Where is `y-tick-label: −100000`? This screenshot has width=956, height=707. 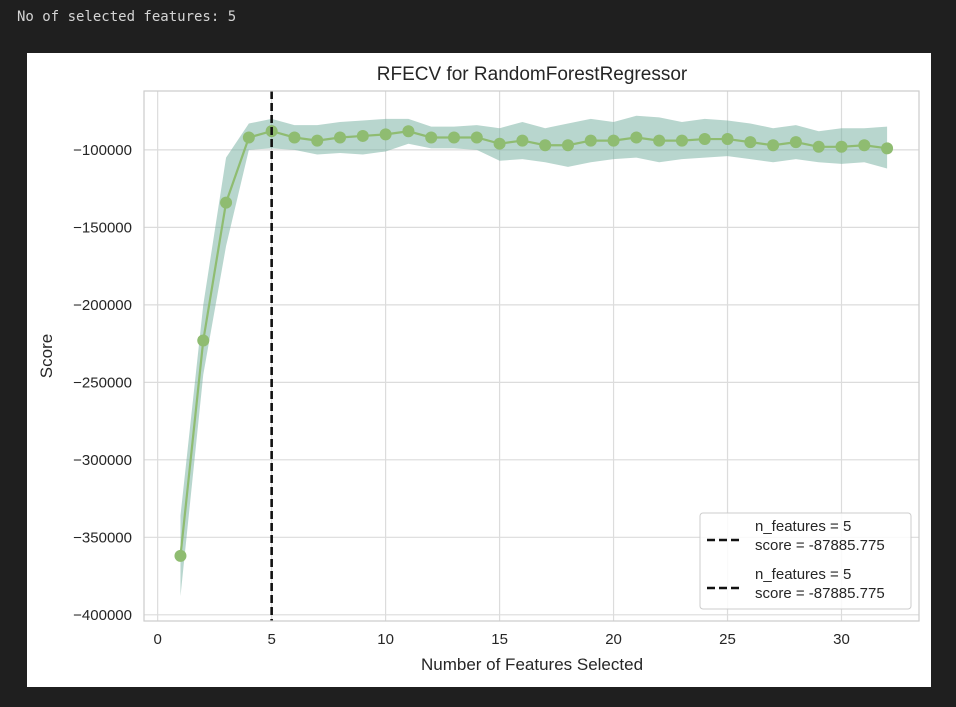 y-tick-label: −100000 is located at coordinates (102, 150).